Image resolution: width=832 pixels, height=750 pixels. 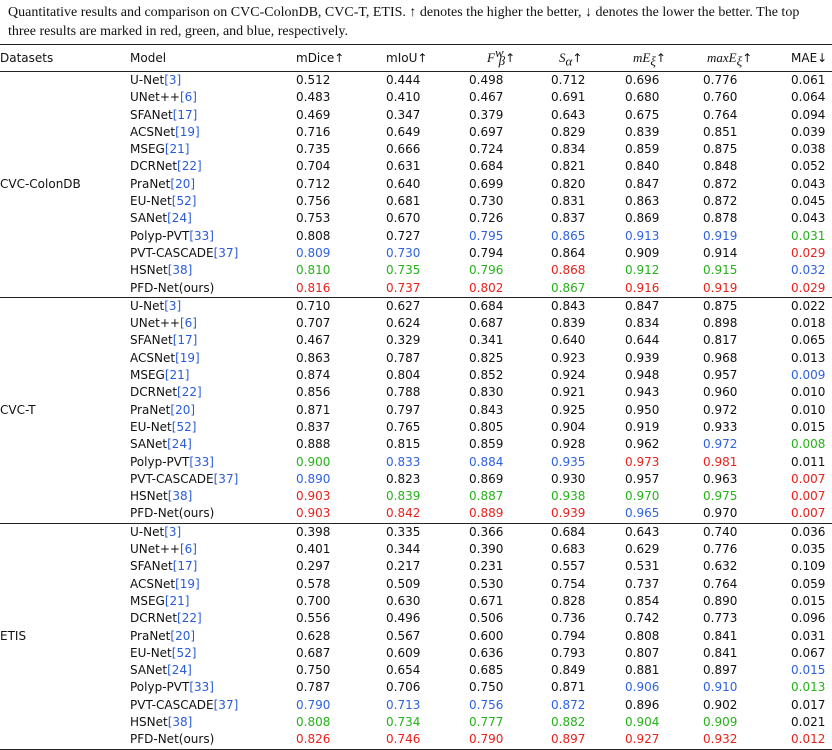 I want to click on model-name: HSNet, so click(x=149, y=721).